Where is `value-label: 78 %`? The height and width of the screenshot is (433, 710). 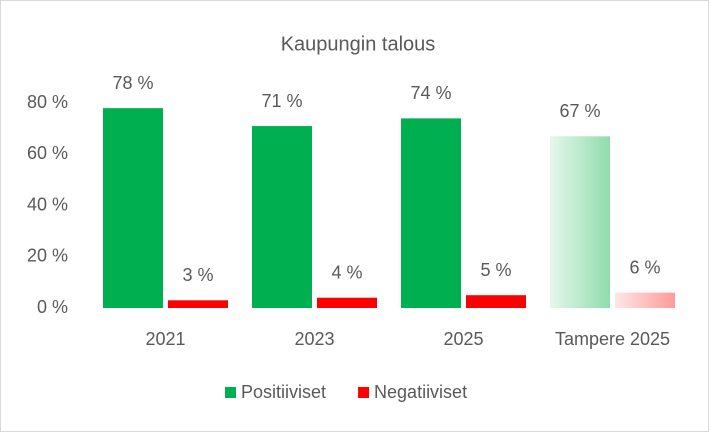 value-label: 78 % is located at coordinates (132, 83).